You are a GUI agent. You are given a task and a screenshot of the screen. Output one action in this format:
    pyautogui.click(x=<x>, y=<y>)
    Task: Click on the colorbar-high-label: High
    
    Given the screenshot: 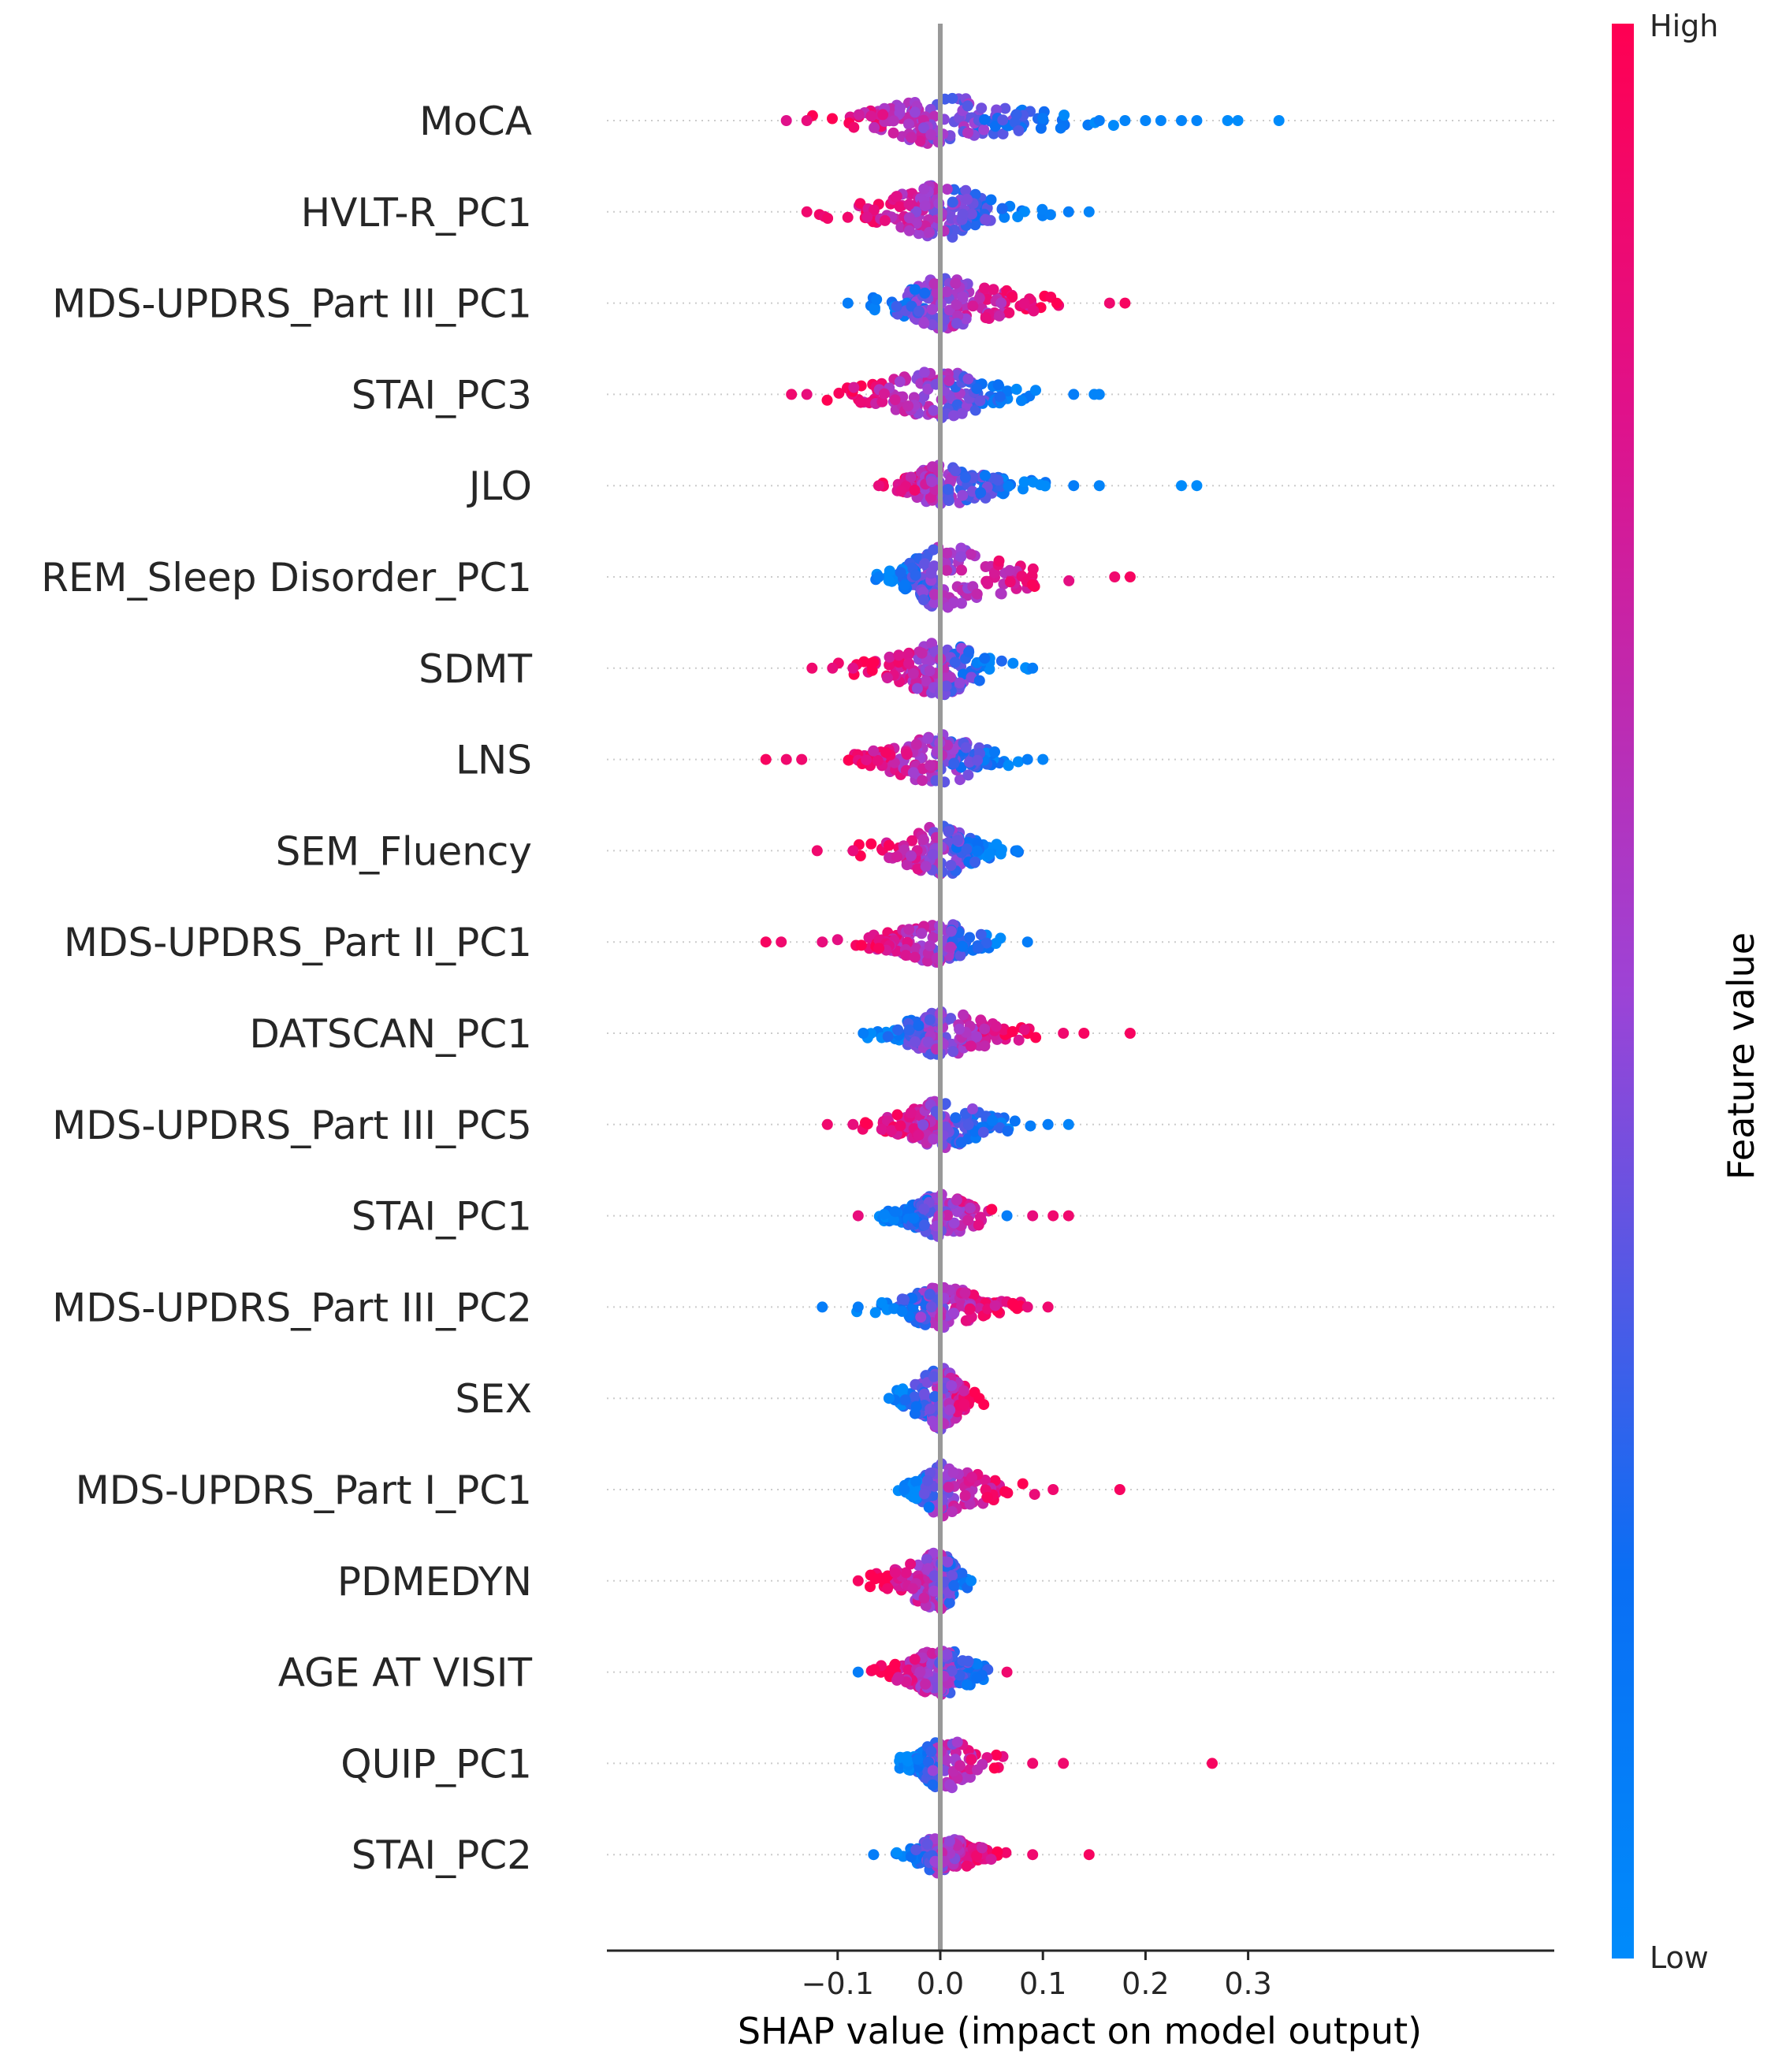 What is the action you would take?
    pyautogui.click(x=1684, y=26)
    